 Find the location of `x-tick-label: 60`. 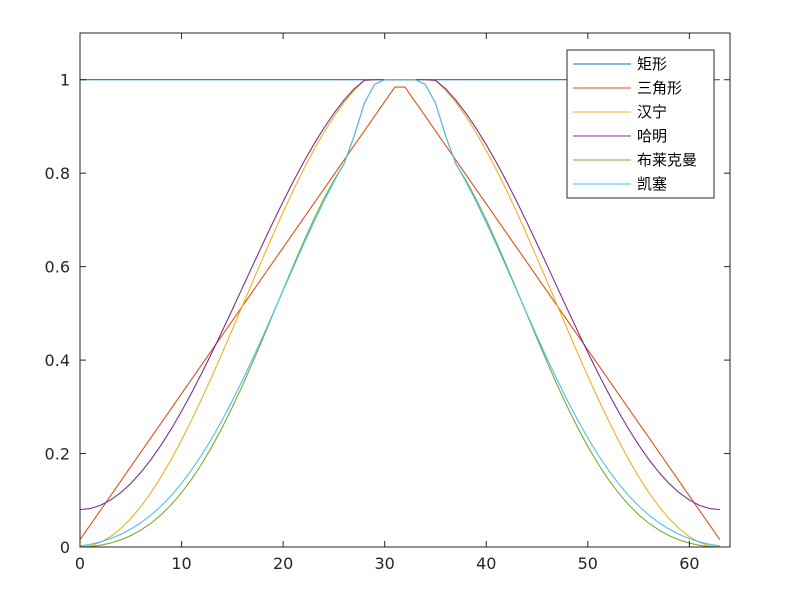

x-tick-label: 60 is located at coordinates (689, 563).